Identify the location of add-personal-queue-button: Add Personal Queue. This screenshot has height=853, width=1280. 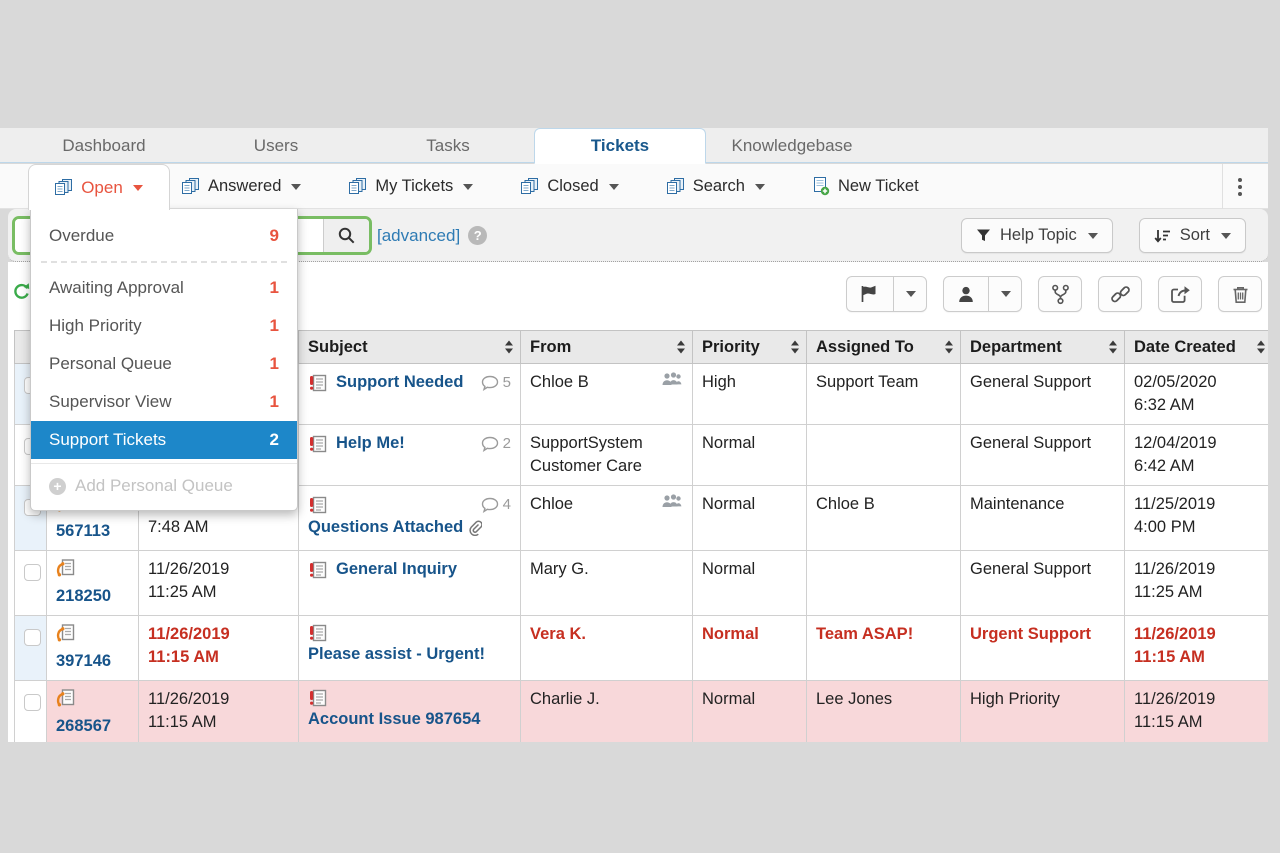
(164, 486).